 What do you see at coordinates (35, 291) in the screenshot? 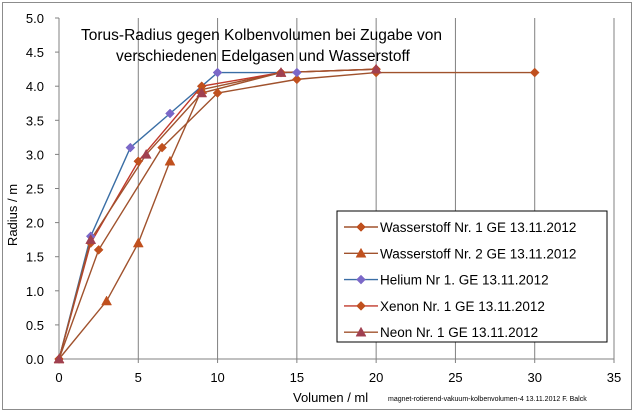
I see `y-tick-label: 1.0` at bounding box center [35, 291].